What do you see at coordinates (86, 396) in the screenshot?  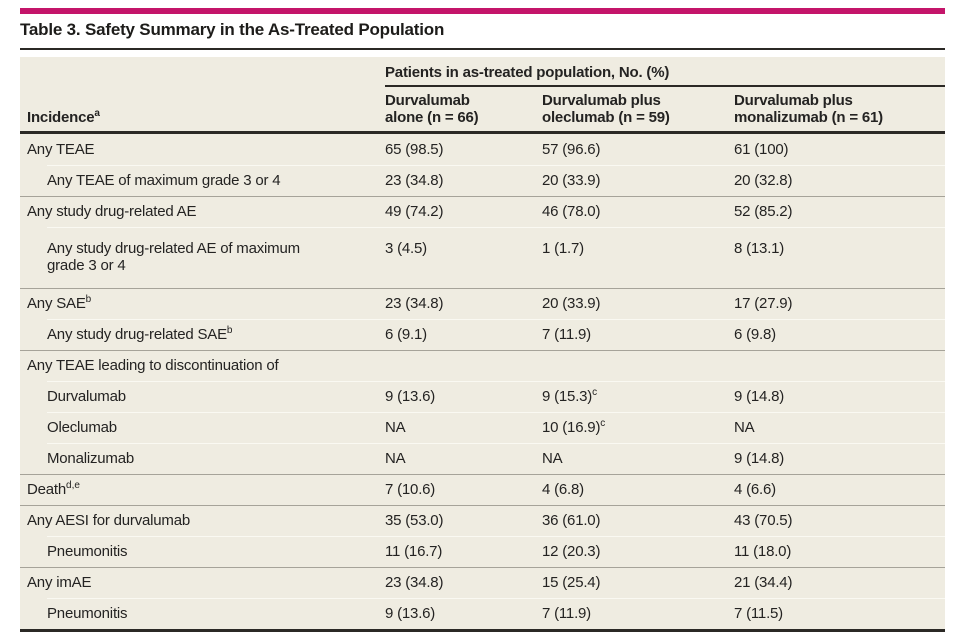 I see `row-label: Durvalumab` at bounding box center [86, 396].